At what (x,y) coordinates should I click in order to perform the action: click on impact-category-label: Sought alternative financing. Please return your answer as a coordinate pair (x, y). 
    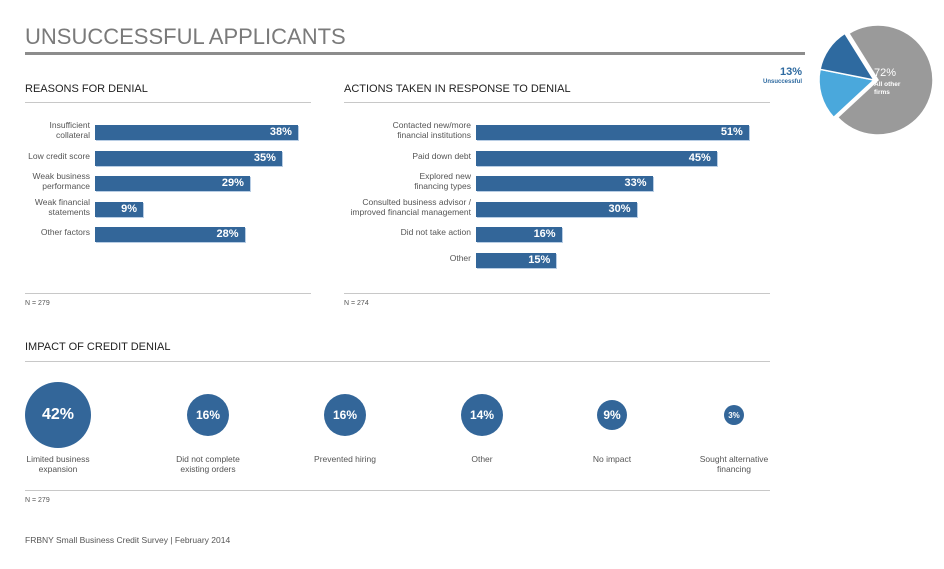
    Looking at the image, I should click on (734, 464).